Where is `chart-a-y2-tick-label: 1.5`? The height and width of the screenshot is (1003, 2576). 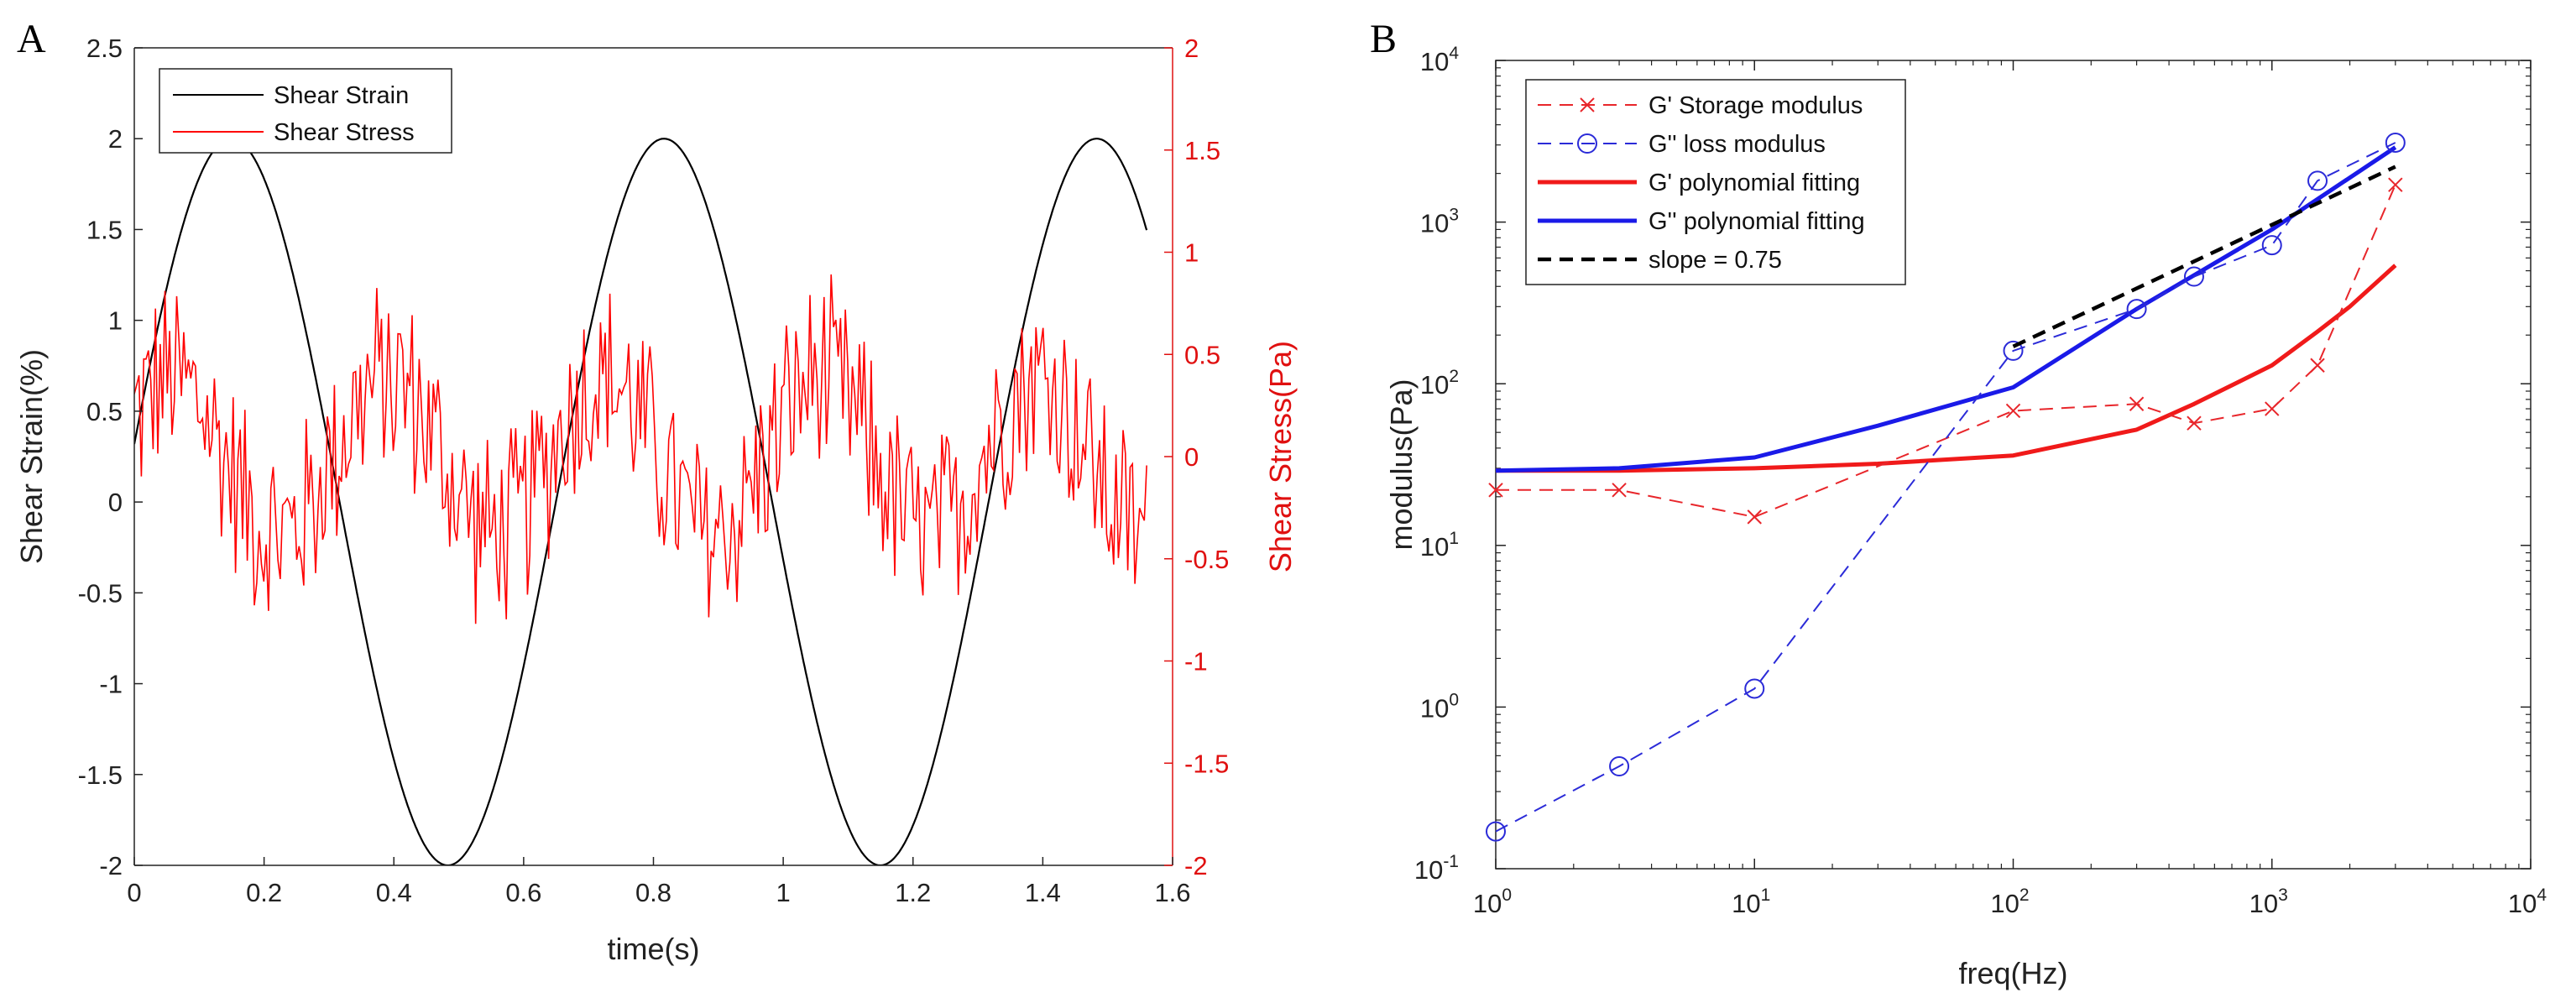
chart-a-y2-tick-label: 1.5 is located at coordinates (1202, 150).